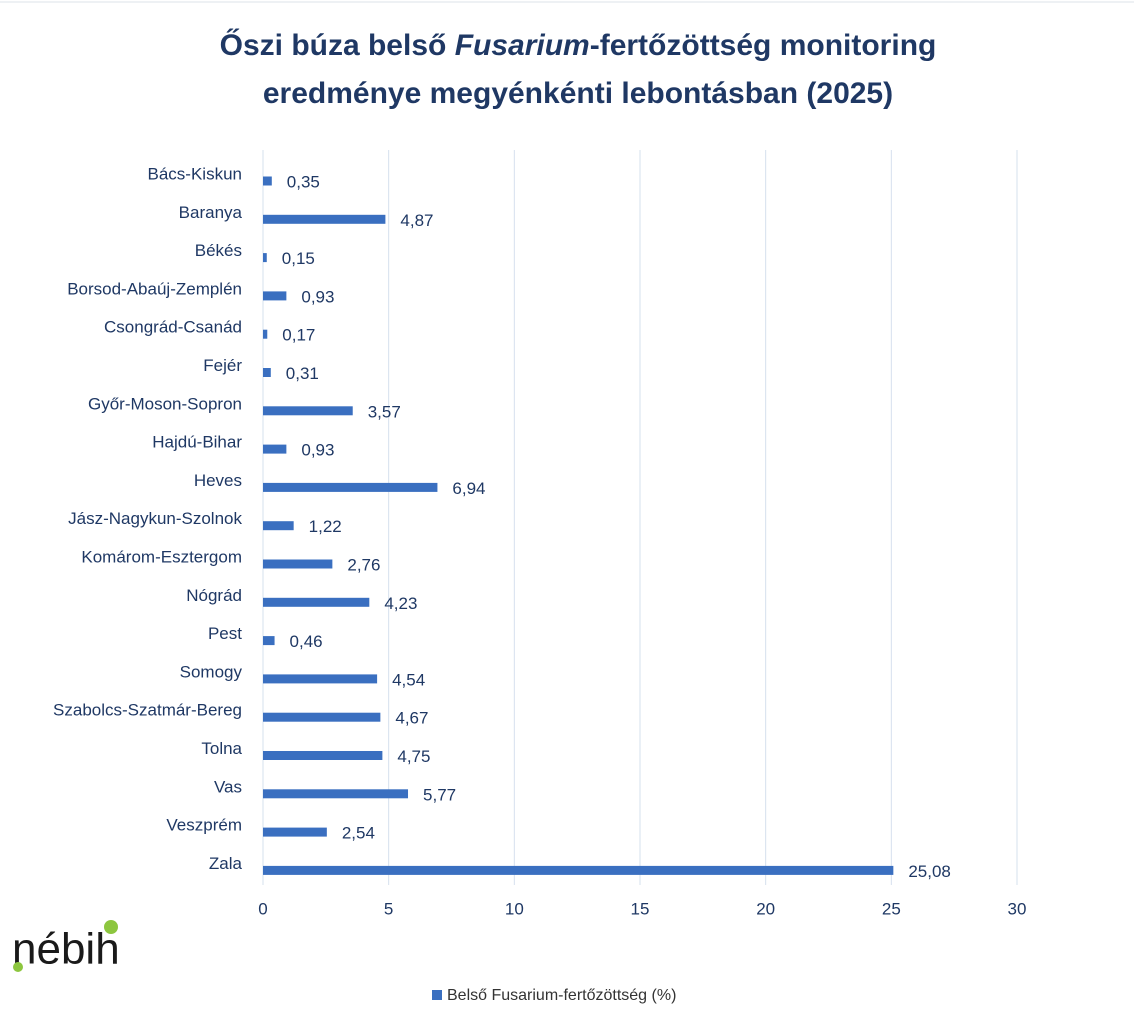  What do you see at coordinates (228, 786) in the screenshot?
I see `y-tick-label: Vas` at bounding box center [228, 786].